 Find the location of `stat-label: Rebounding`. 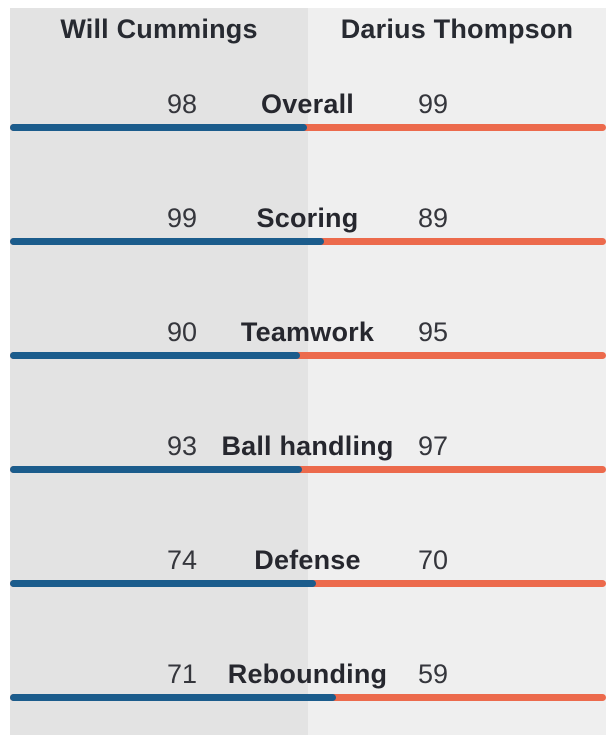

stat-label: Rebounding is located at coordinates (307, 674).